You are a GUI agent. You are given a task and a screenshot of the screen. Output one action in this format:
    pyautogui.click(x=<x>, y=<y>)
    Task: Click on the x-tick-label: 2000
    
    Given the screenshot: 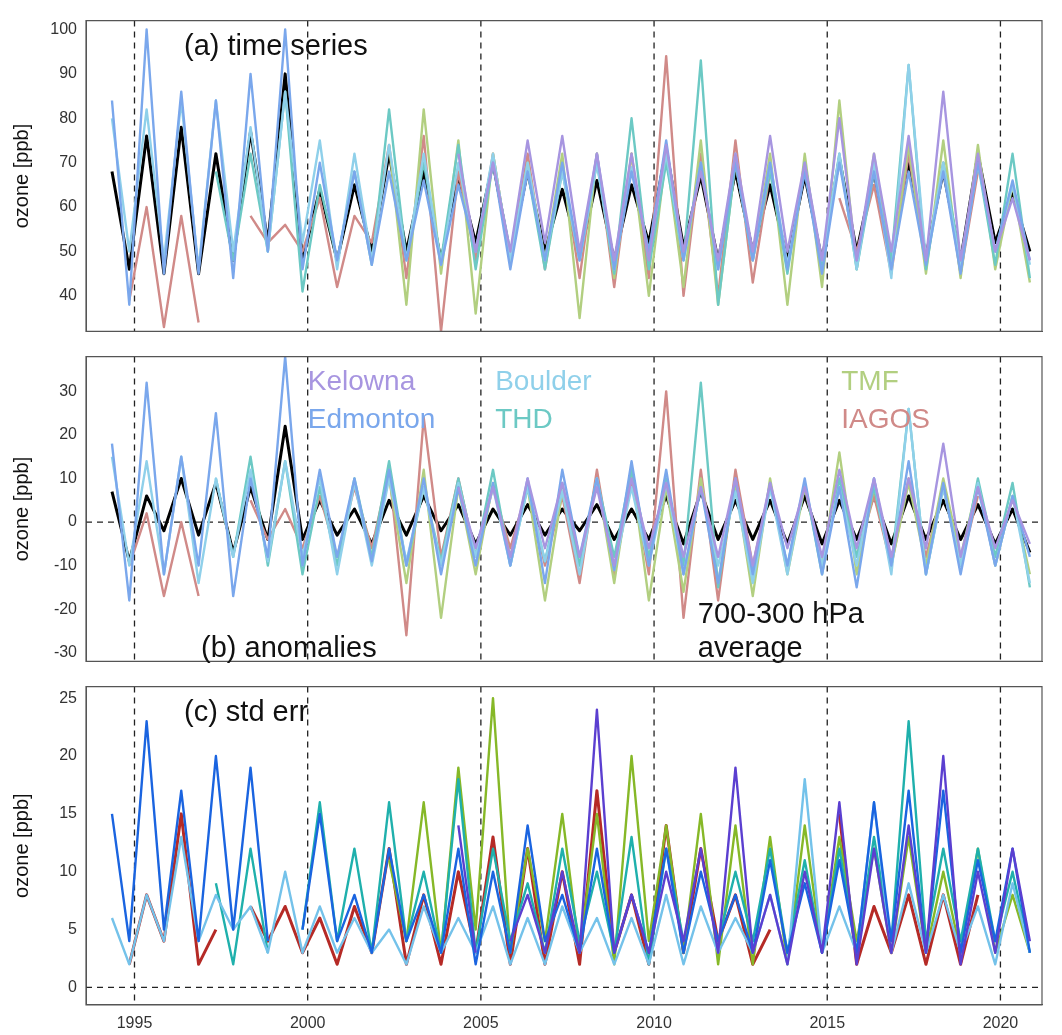 What is the action you would take?
    pyautogui.click(x=307, y=1022)
    